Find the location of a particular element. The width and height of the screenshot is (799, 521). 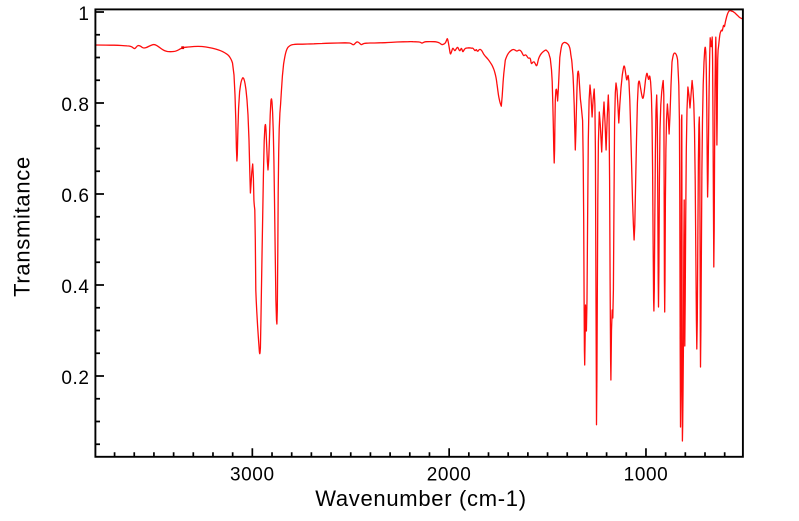

svg-text: Wavenumber (cm-1) is located at coordinates (421, 498).